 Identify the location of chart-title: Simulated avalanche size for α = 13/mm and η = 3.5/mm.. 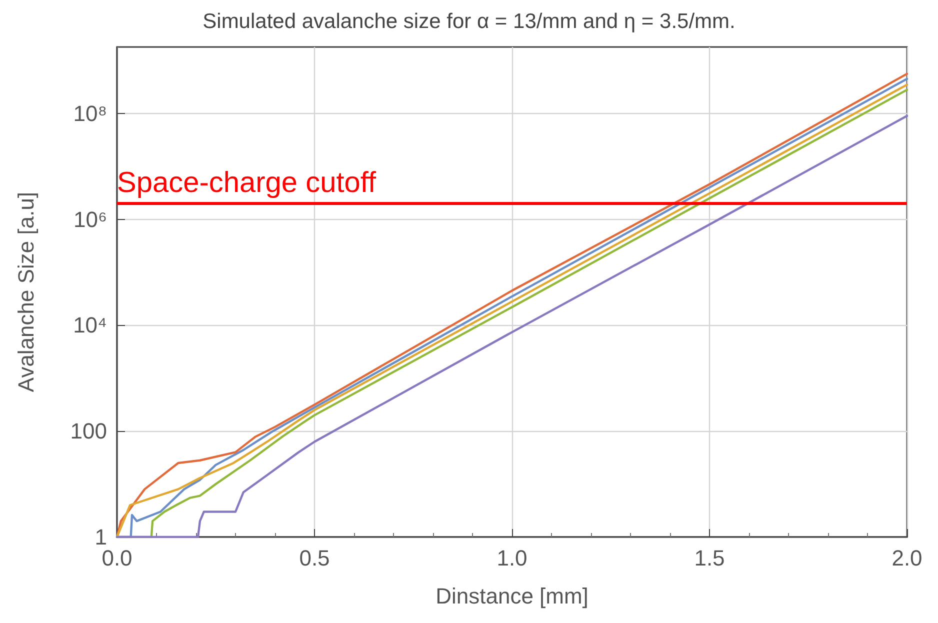
(469, 21).